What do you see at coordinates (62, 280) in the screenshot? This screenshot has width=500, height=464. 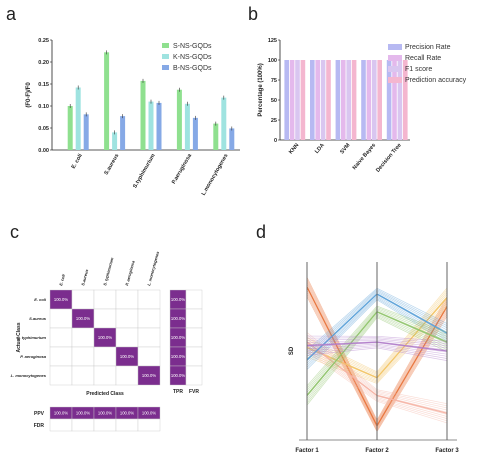 I see `c-col-label: E. coli` at bounding box center [62, 280].